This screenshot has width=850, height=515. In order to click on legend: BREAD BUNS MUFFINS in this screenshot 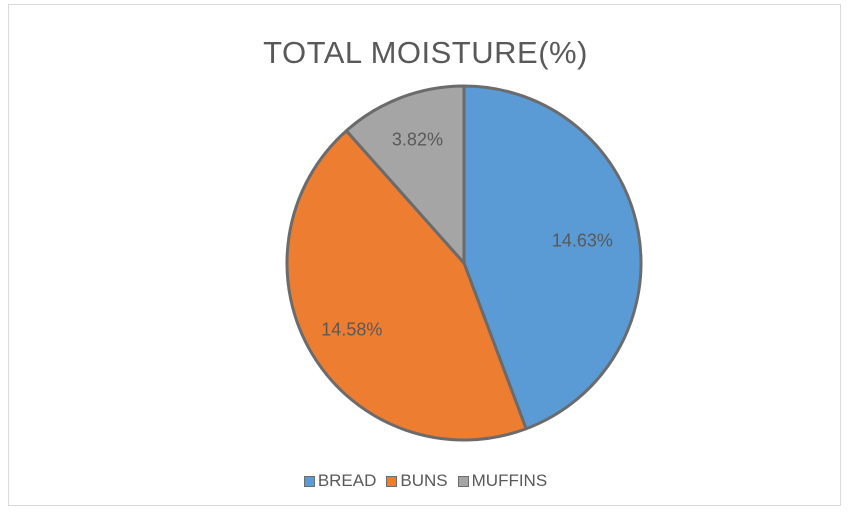, I will do `click(425, 481)`.